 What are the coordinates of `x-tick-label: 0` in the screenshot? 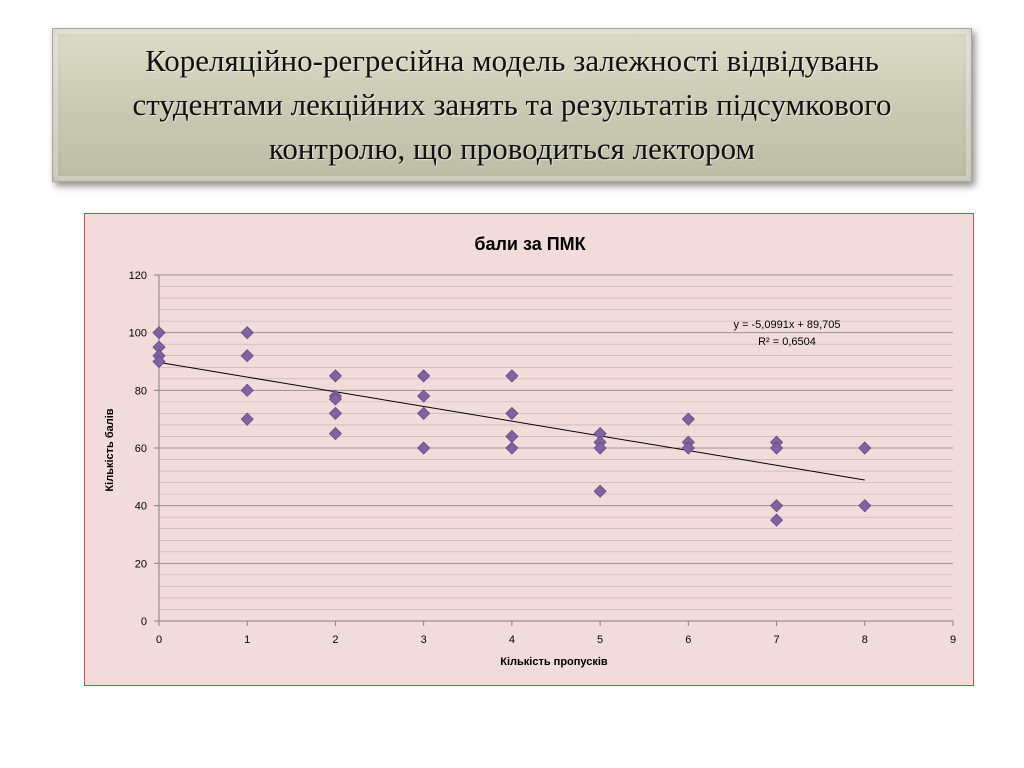 It's located at (159, 640).